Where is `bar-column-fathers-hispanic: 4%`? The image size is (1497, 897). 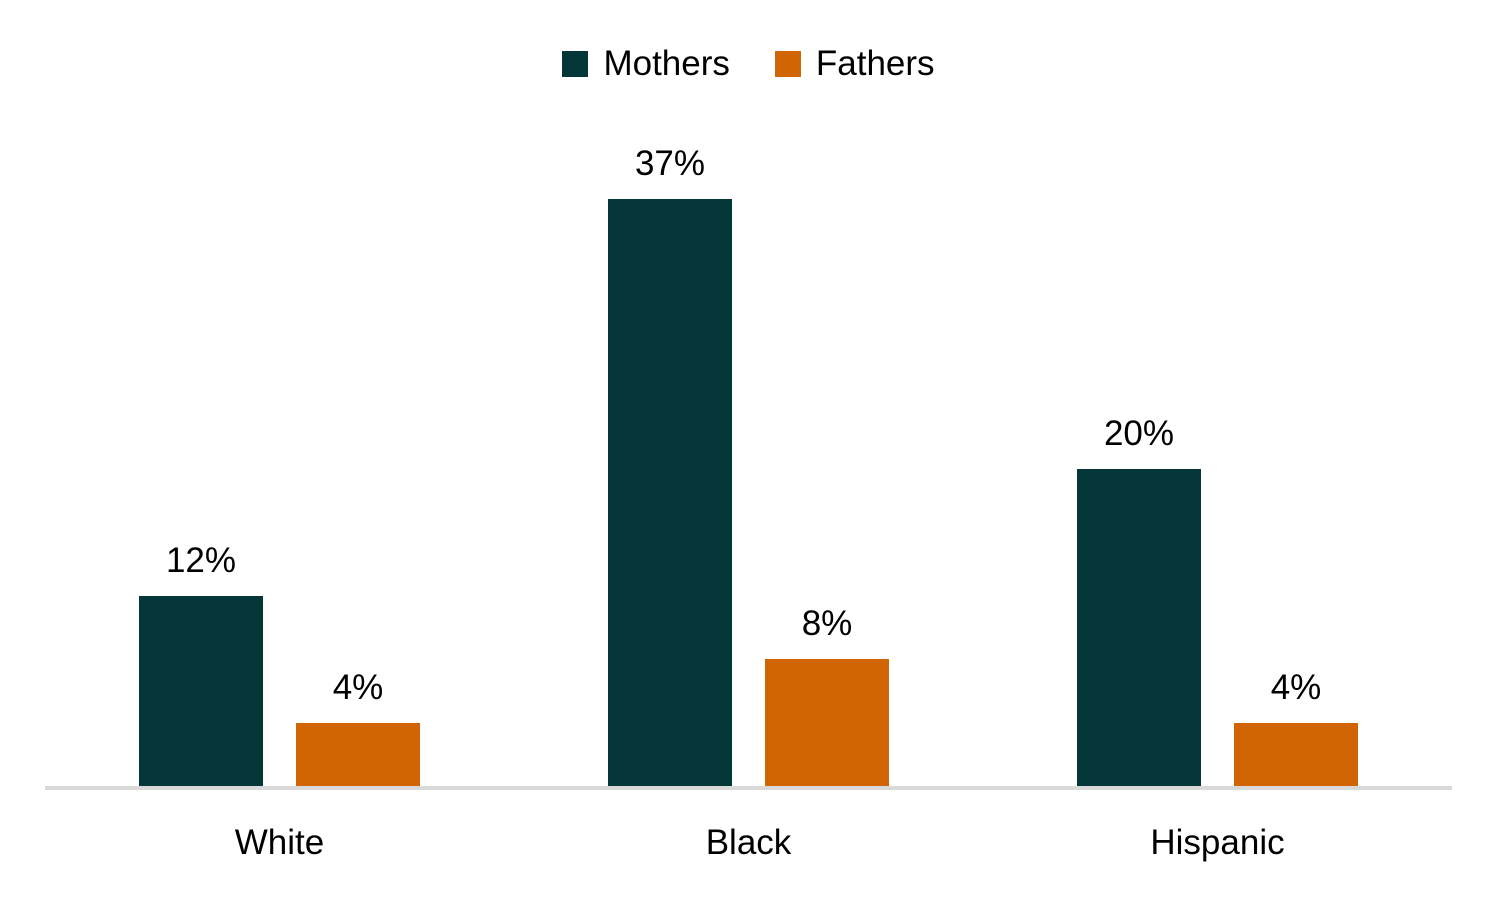
bar-column-fathers-hispanic: 4% is located at coordinates (1296, 726).